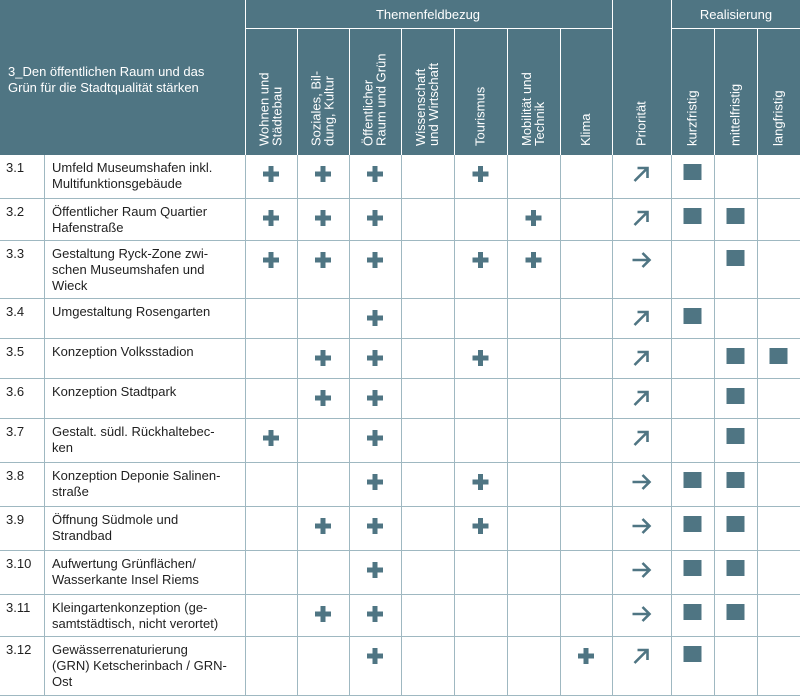  What do you see at coordinates (368, 112) in the screenshot?
I see `column-header-themen: Öffentlicher` at bounding box center [368, 112].